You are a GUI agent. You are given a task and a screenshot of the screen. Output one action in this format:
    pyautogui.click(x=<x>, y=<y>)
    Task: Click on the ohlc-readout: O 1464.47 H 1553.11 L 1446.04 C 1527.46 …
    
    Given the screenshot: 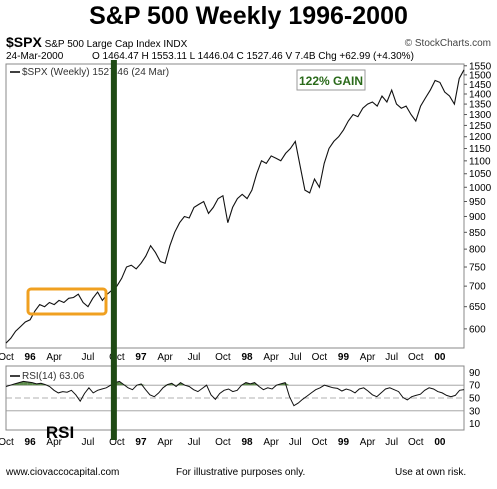 What is the action you would take?
    pyautogui.click(x=253, y=56)
    